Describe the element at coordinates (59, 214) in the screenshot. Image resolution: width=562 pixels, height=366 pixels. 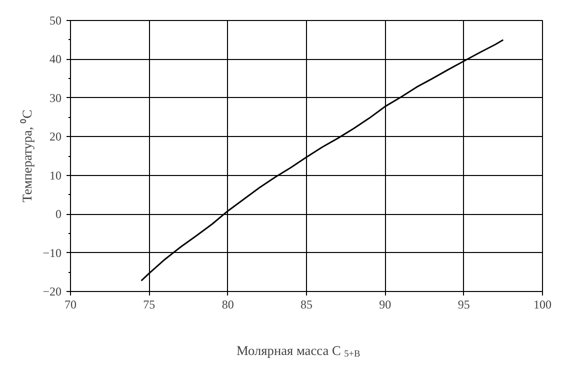
I see `y-tick-label: 0` at that location.